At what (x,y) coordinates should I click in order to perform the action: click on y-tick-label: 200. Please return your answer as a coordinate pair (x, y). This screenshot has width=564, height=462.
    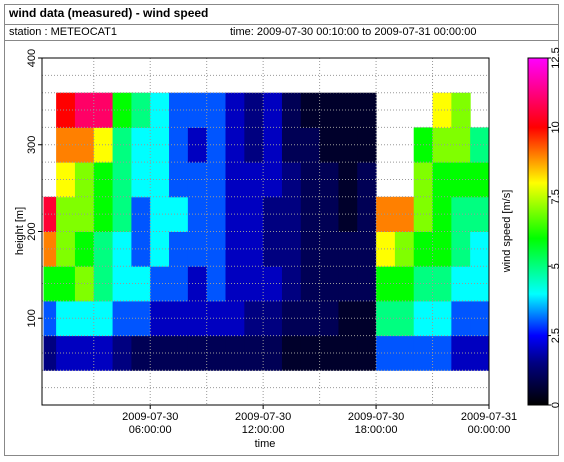
    Looking at the image, I should click on (32, 231).